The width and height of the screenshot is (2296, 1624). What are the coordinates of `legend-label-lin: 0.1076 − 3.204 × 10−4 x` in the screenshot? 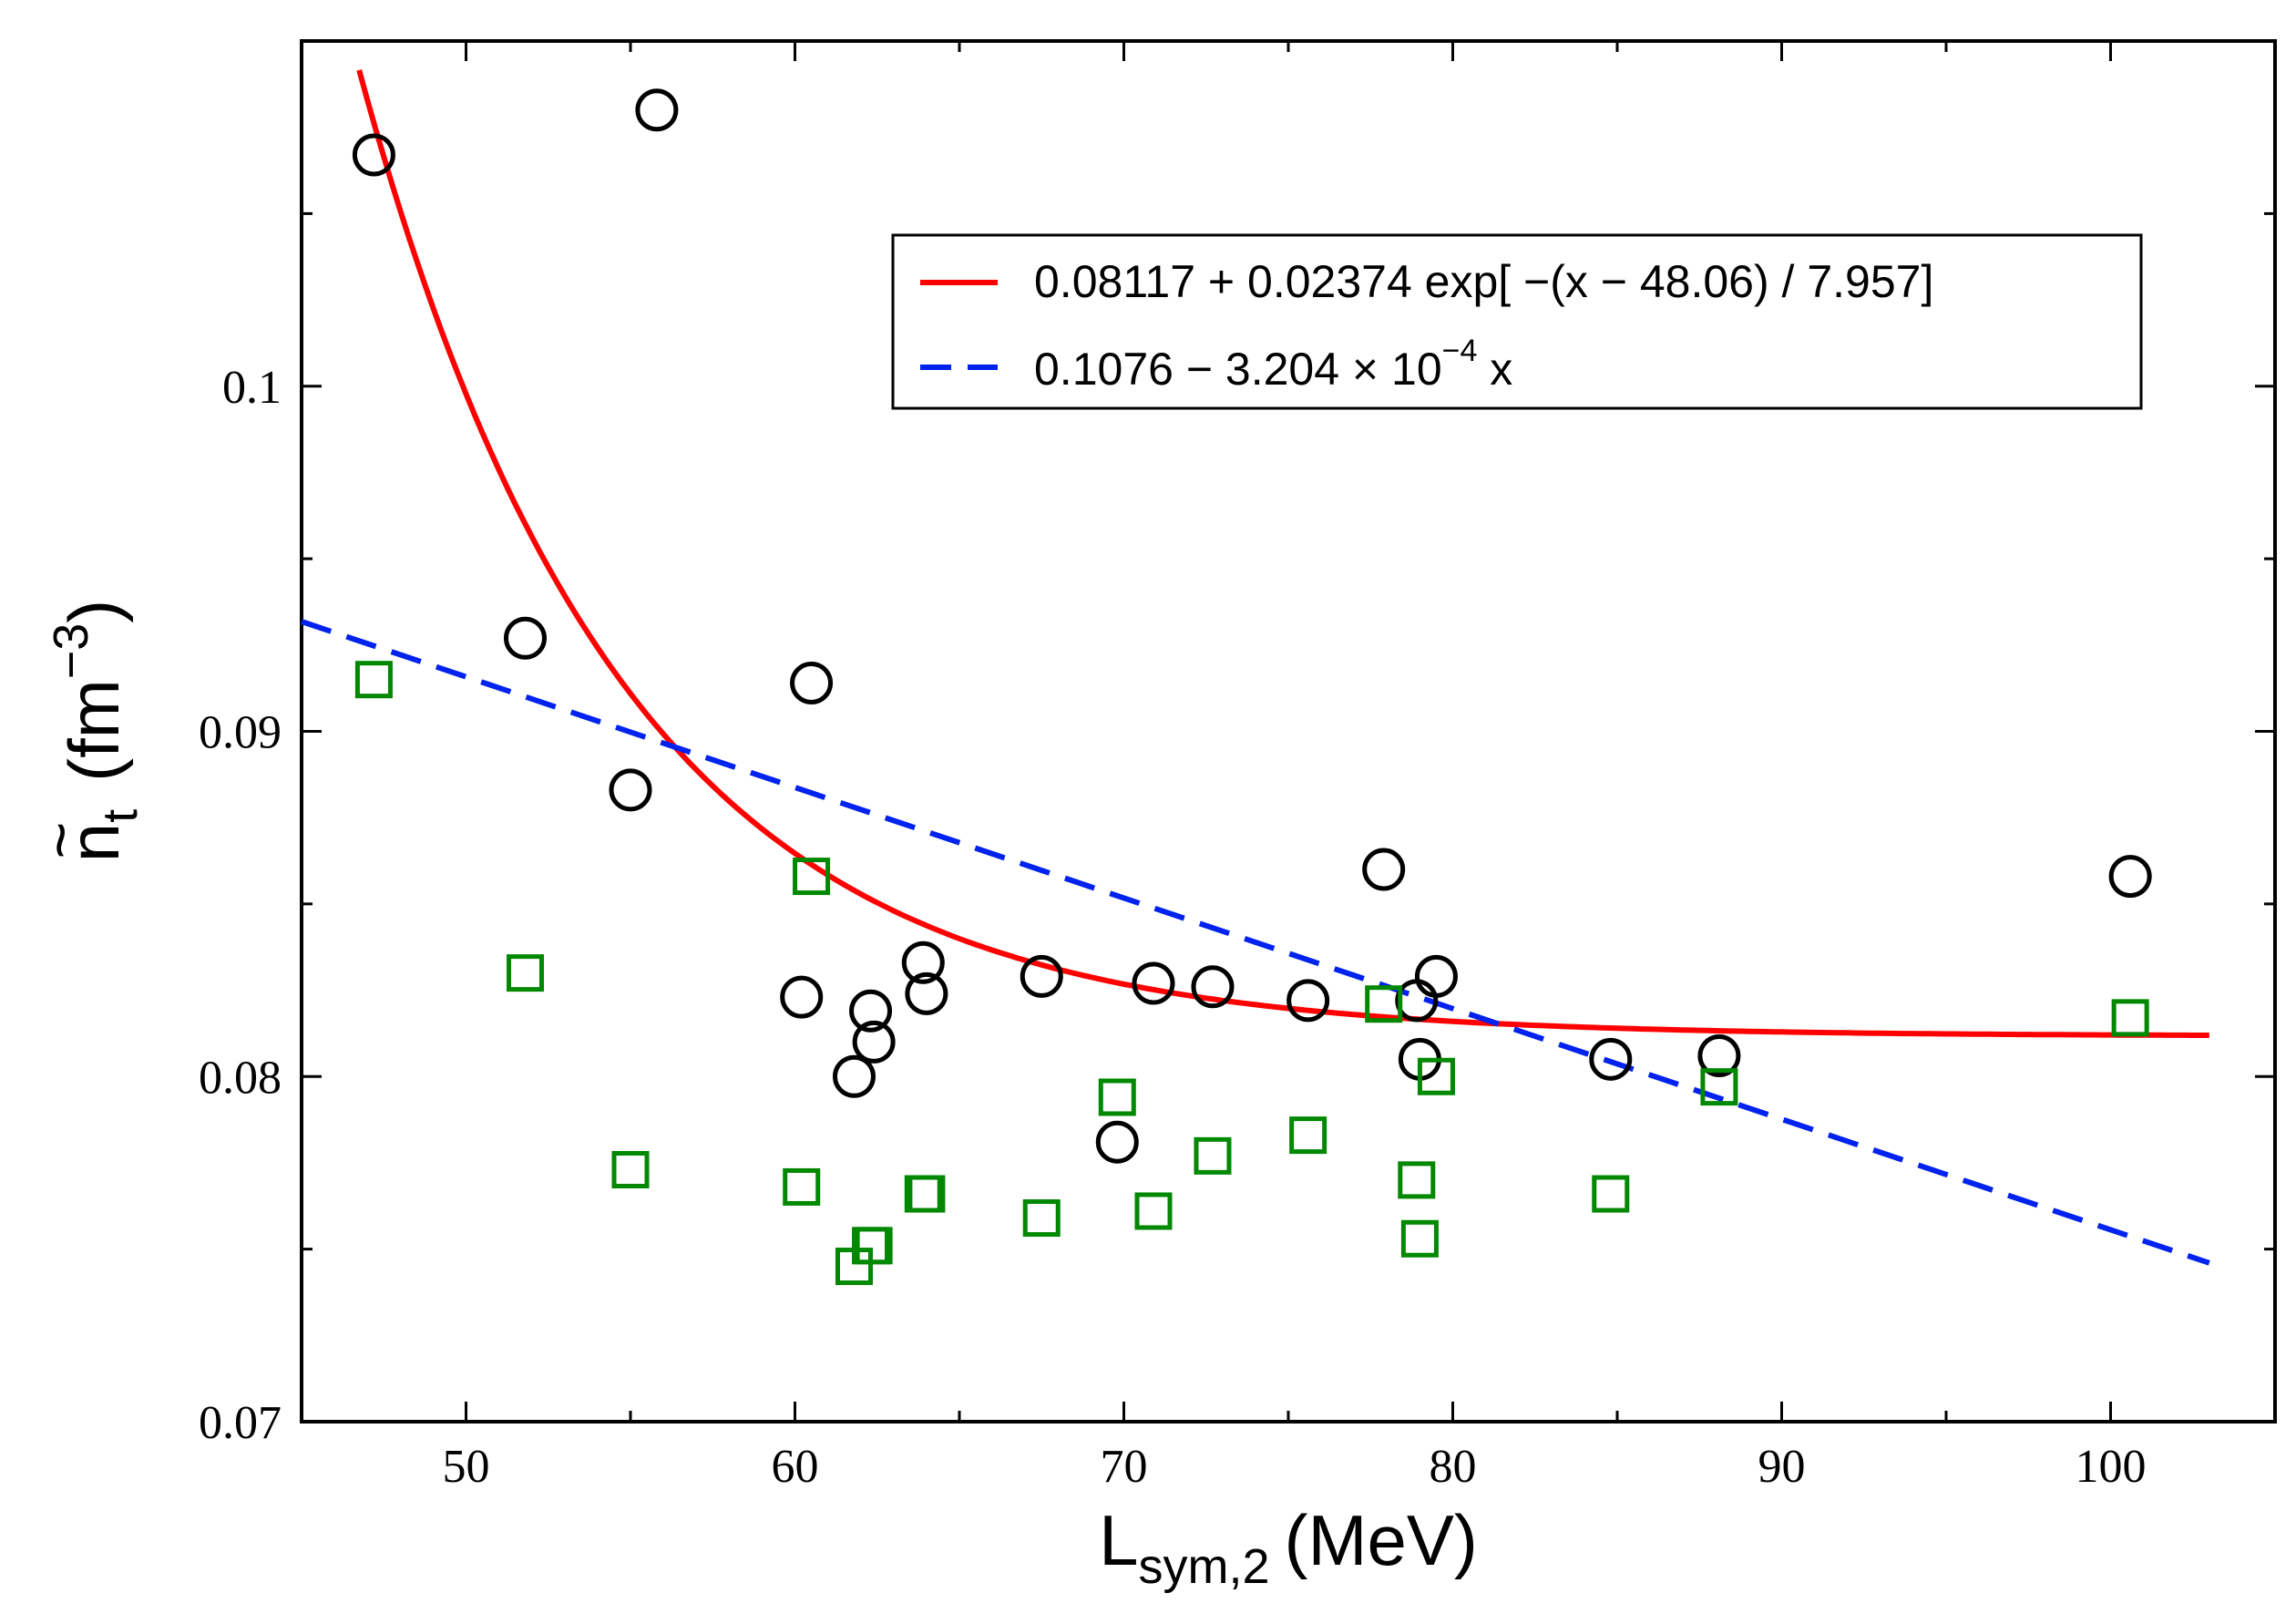 It's located at (1273, 364).